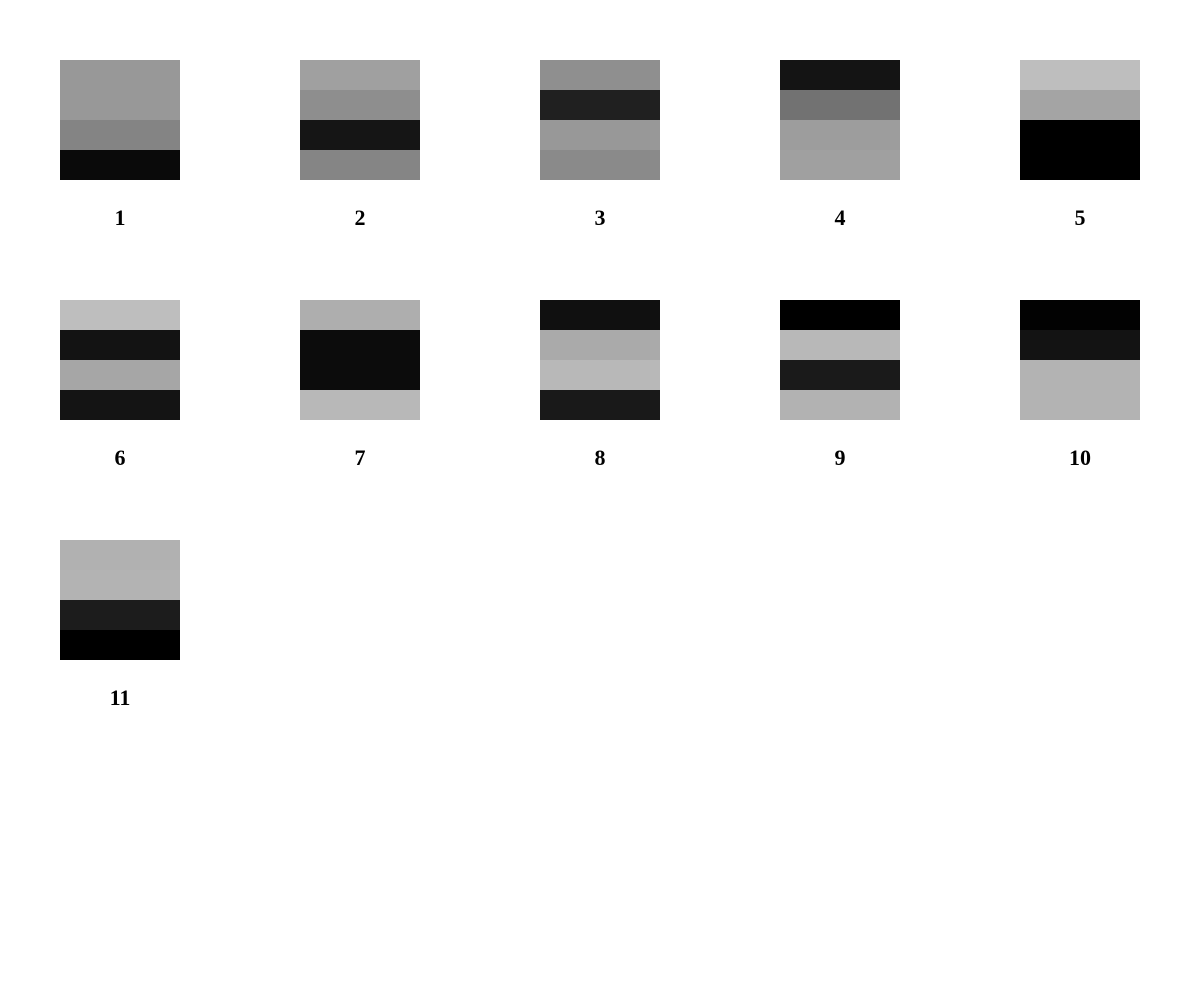  I want to click on tile-label: 10, so click(1080, 457).